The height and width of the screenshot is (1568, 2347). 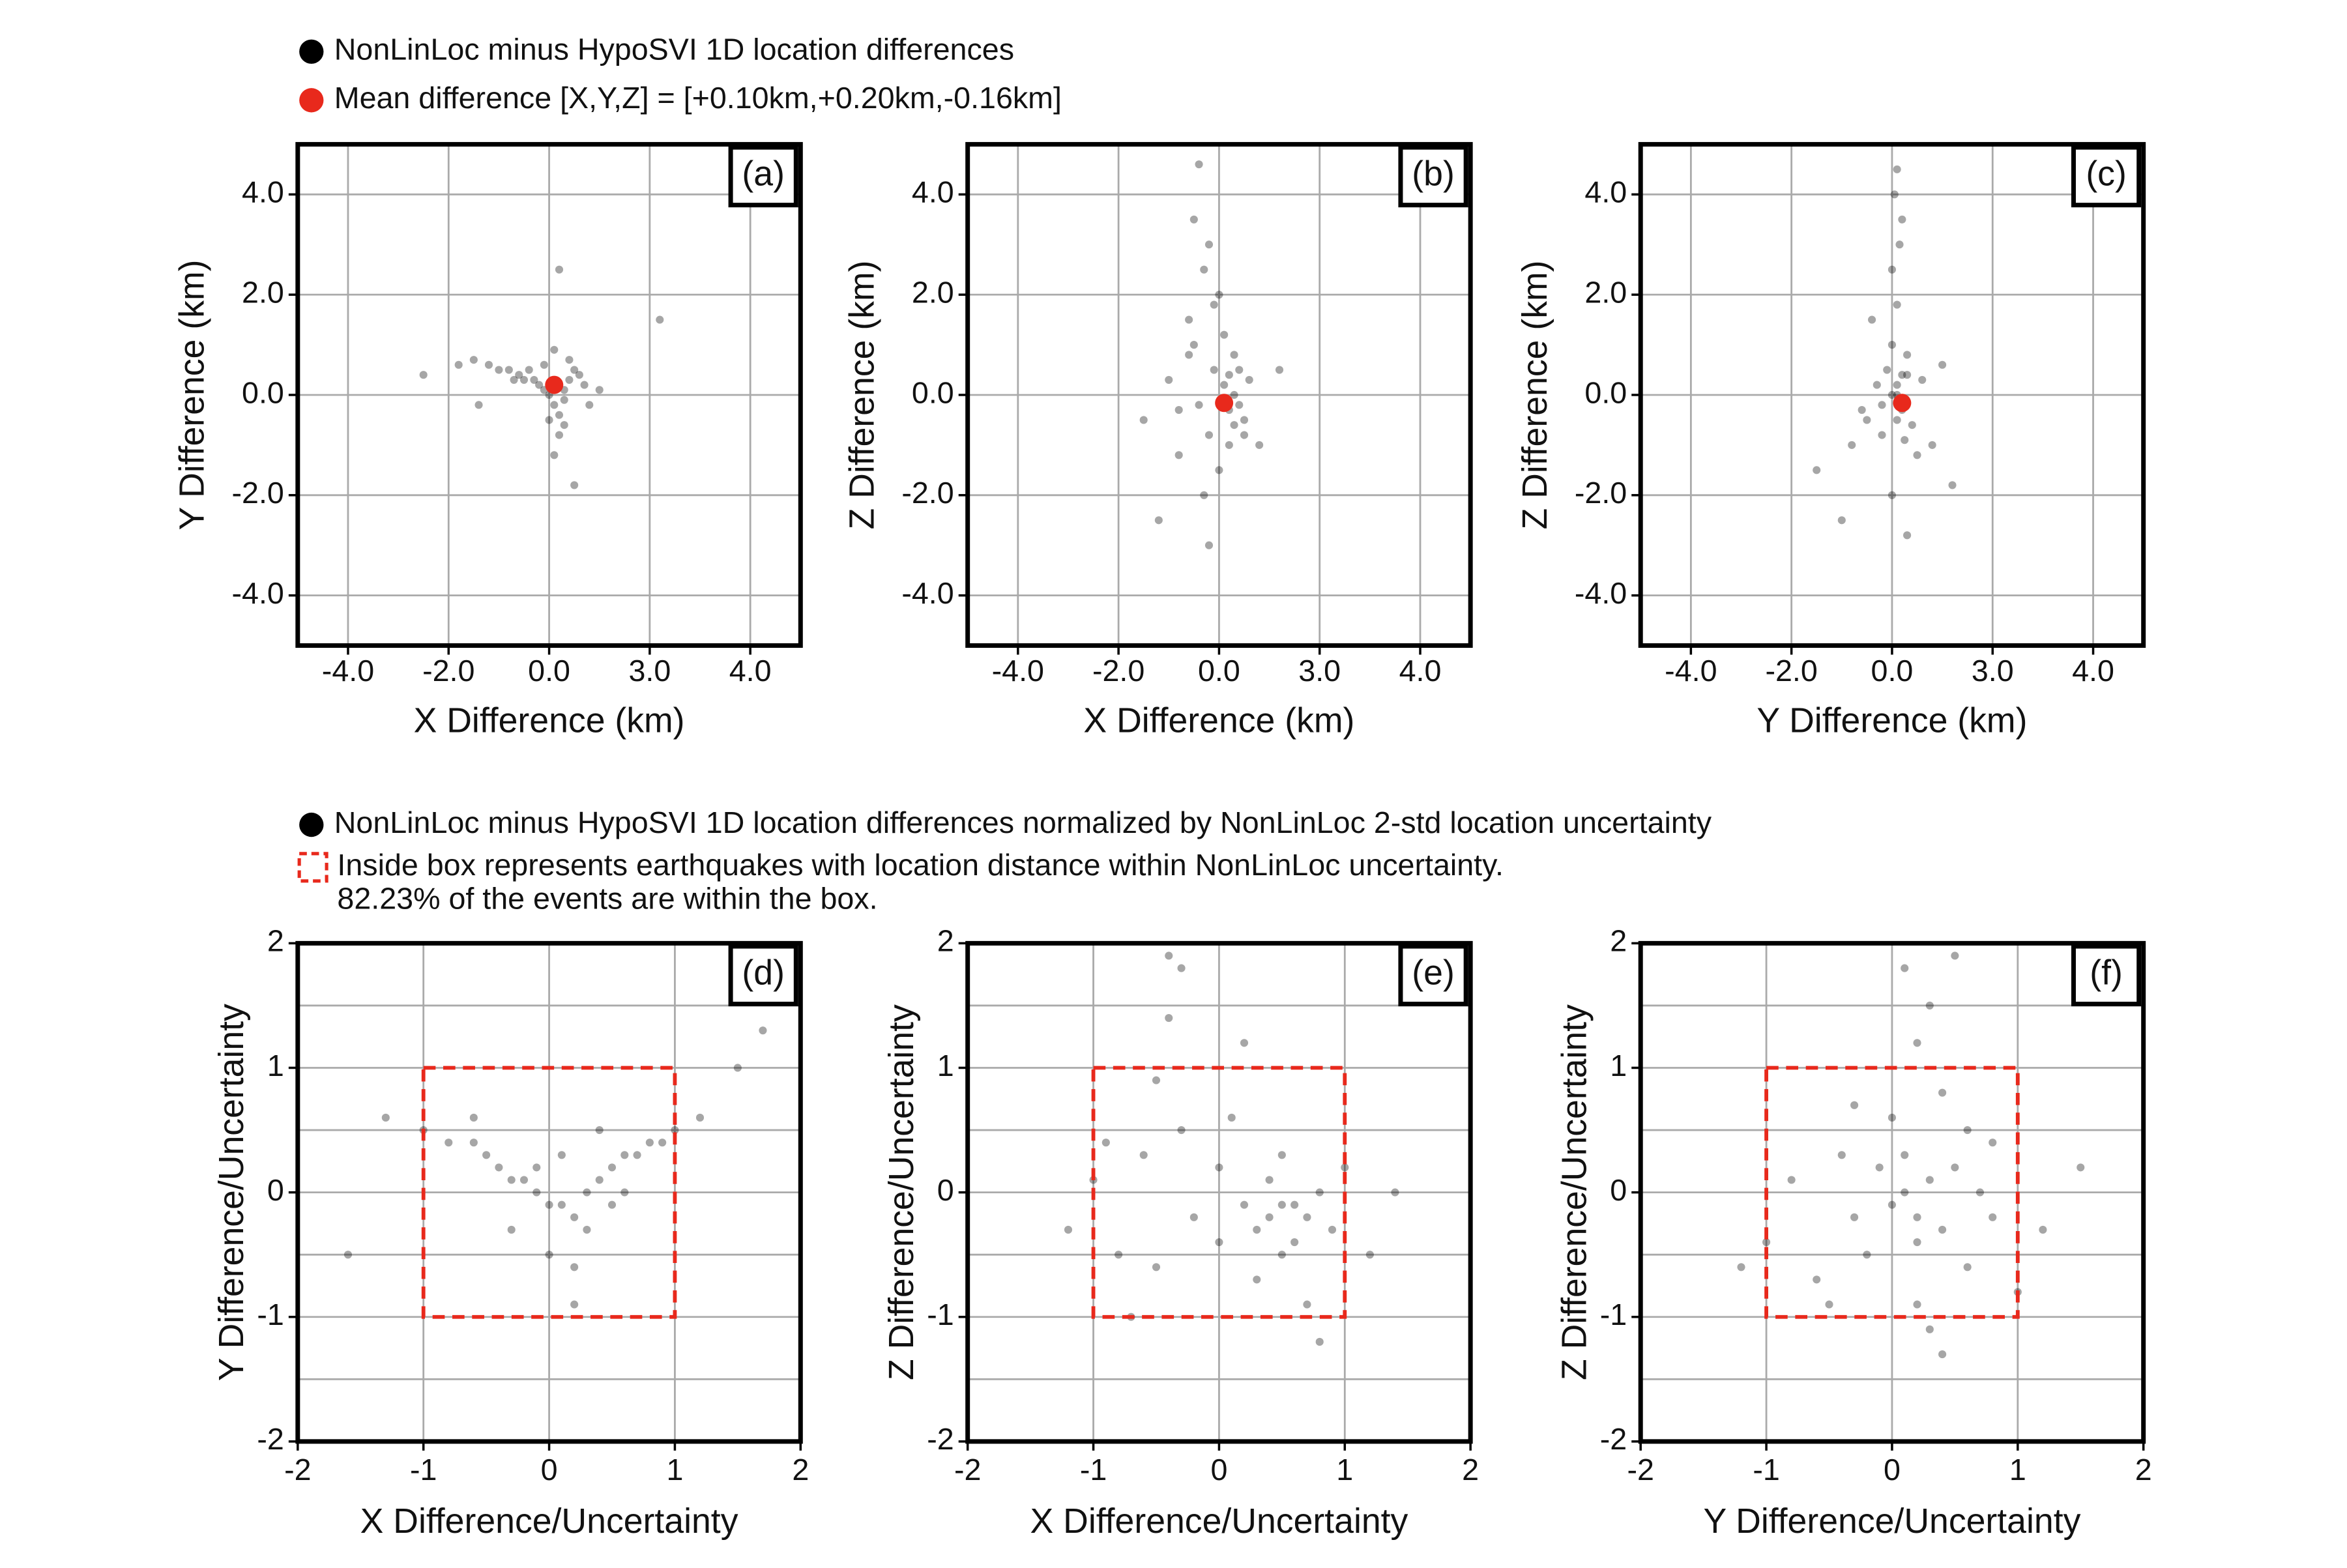 I want to click on y-tick-label: 4.0, so click(x=263, y=192).